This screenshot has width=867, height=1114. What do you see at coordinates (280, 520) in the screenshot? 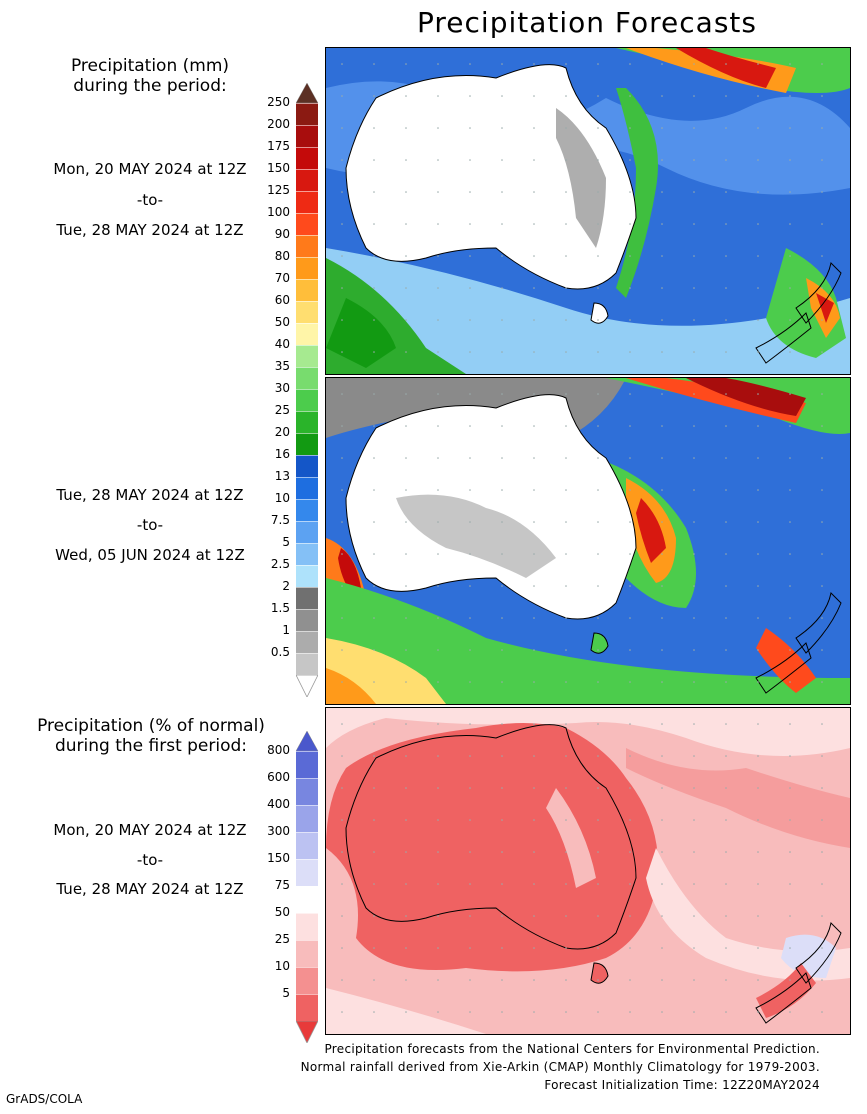
I see `precip-colorbar-tick-label: 7.5` at bounding box center [280, 520].